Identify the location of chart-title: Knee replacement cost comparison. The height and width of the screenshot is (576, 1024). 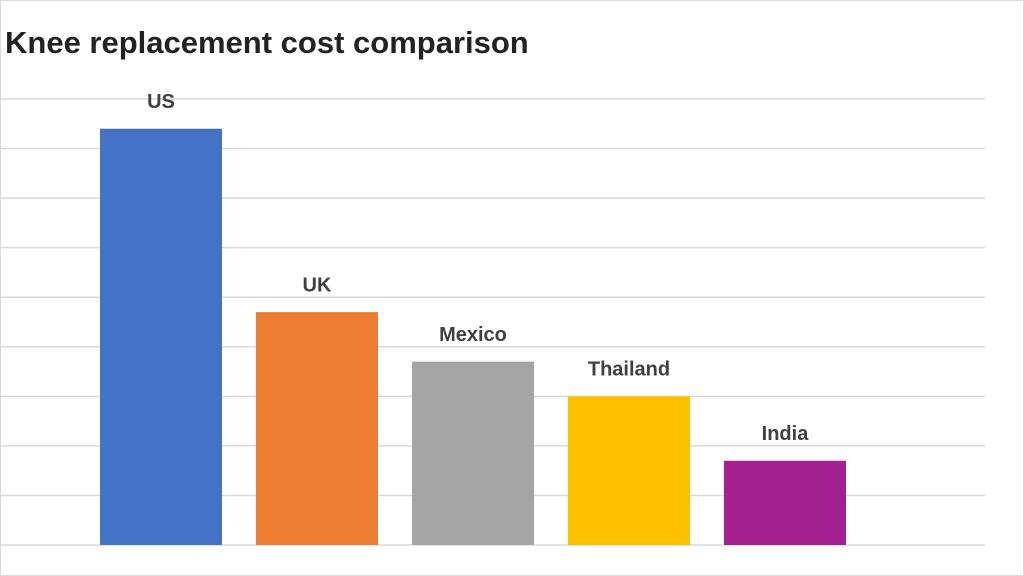
(267, 42).